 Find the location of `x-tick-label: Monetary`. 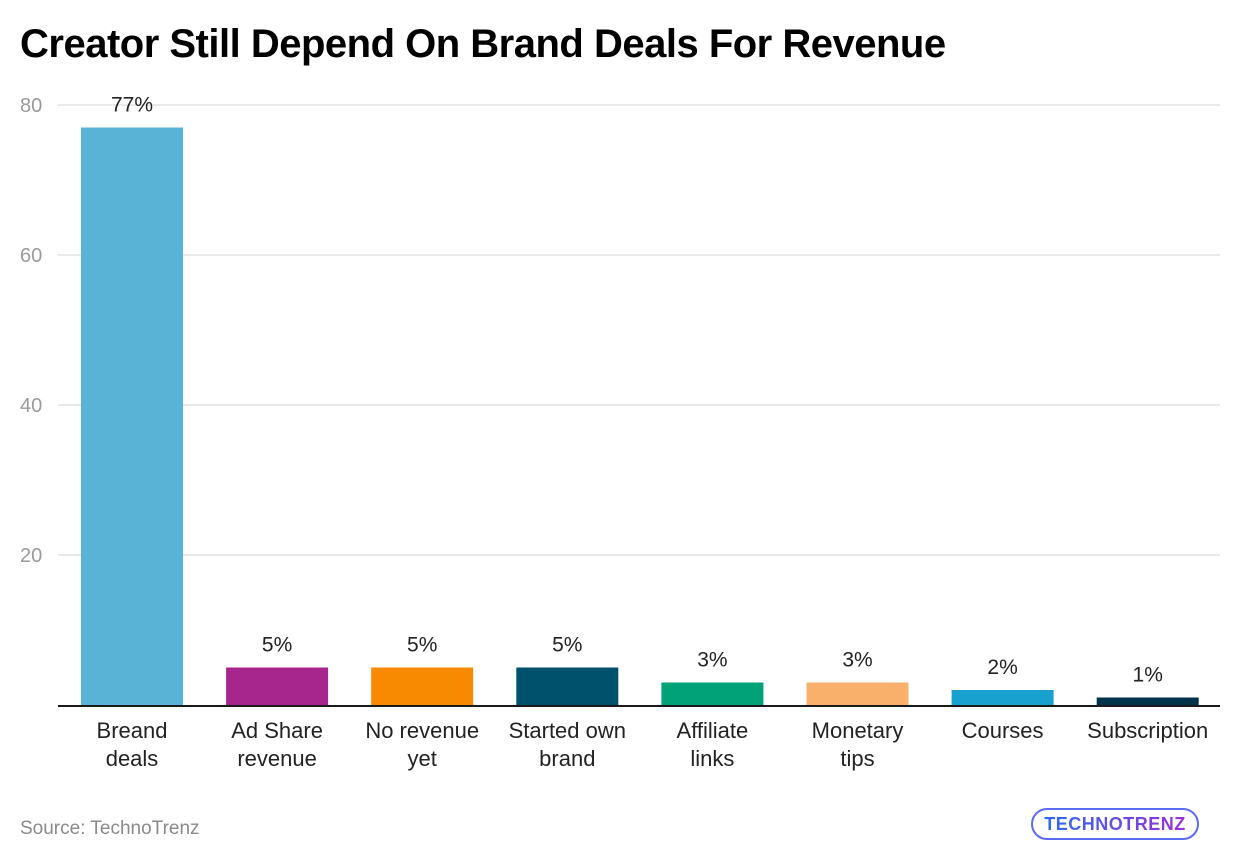

x-tick-label: Monetary is located at coordinates (858, 730).